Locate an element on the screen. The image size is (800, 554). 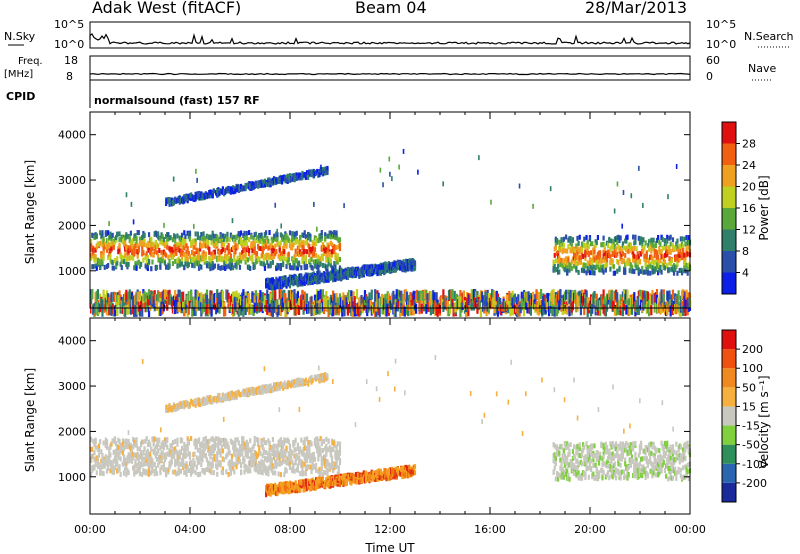
nsearch-label: N.Search is located at coordinates (769, 36).